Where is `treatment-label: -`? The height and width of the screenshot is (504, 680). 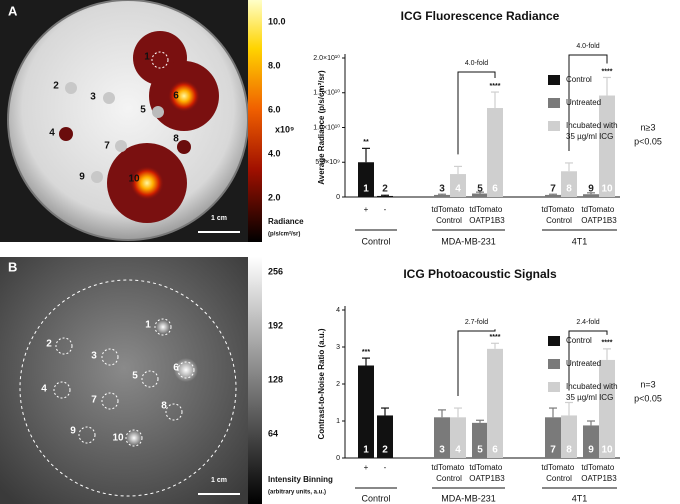
treatment-label: - is located at coordinates (385, 467).